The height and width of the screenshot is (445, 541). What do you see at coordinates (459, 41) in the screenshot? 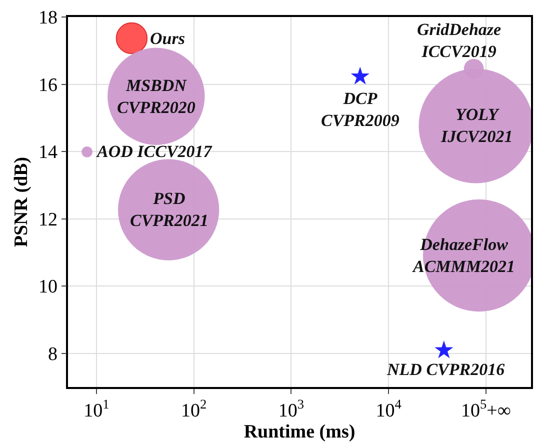
I see `series-label: GridDehaze ICCV2019` at bounding box center [459, 41].